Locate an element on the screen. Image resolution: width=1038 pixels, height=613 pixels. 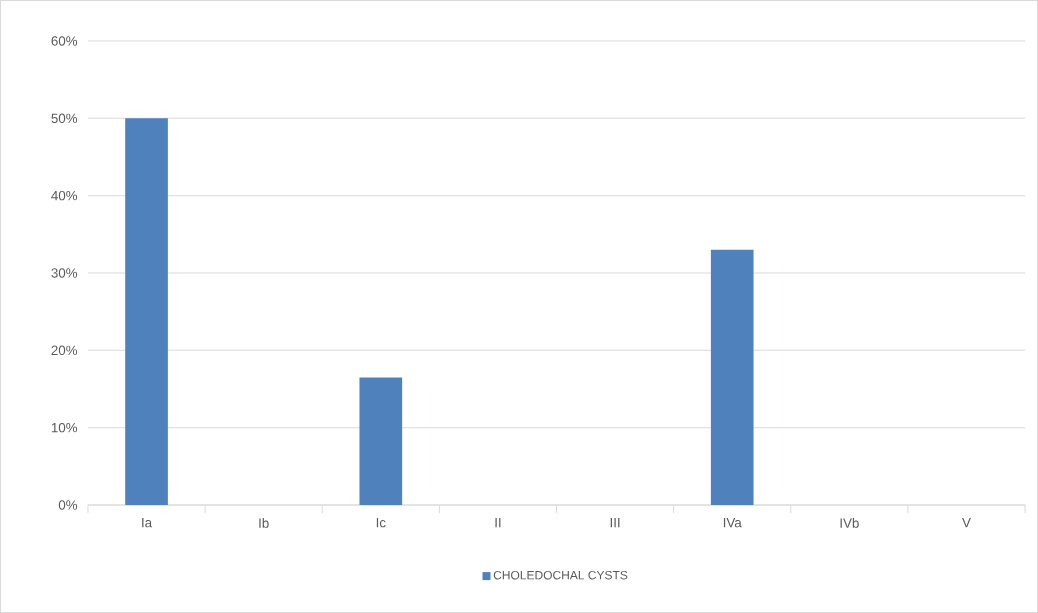
y-tick-label: 30% is located at coordinates (64, 273).